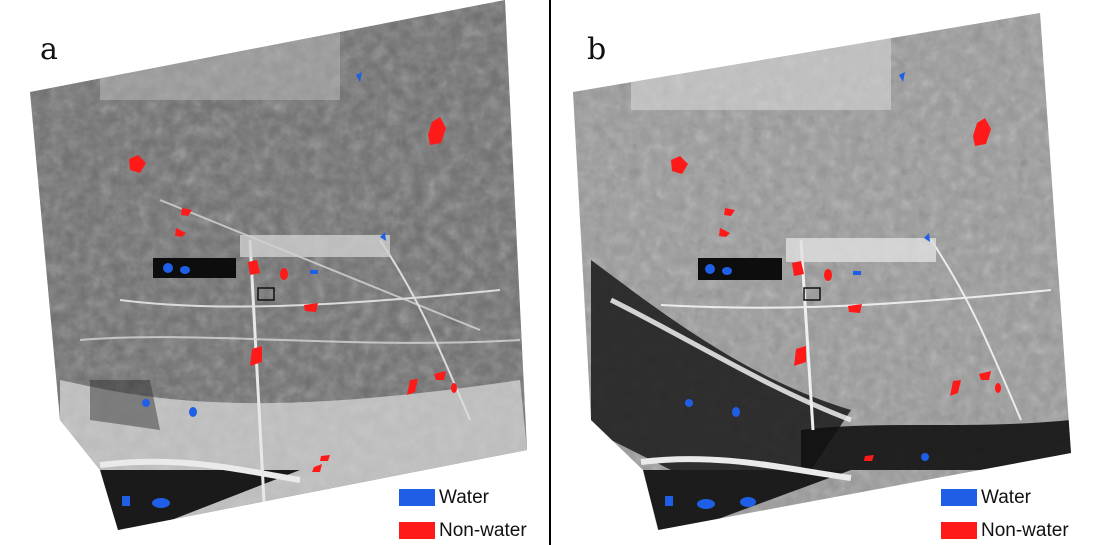  Describe the element at coordinates (49, 49) in the screenshot. I see `panel-label-a: a` at that location.